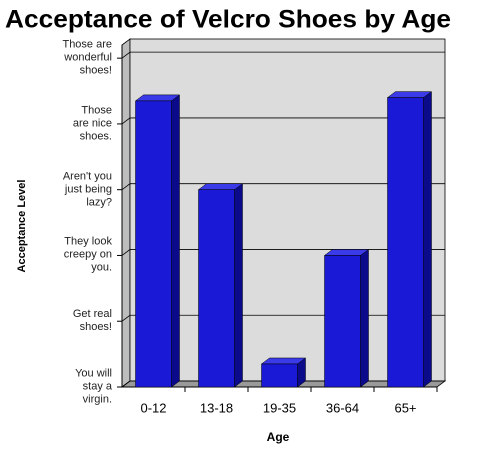  I want to click on x-tick-label: 19-35, so click(279, 407).